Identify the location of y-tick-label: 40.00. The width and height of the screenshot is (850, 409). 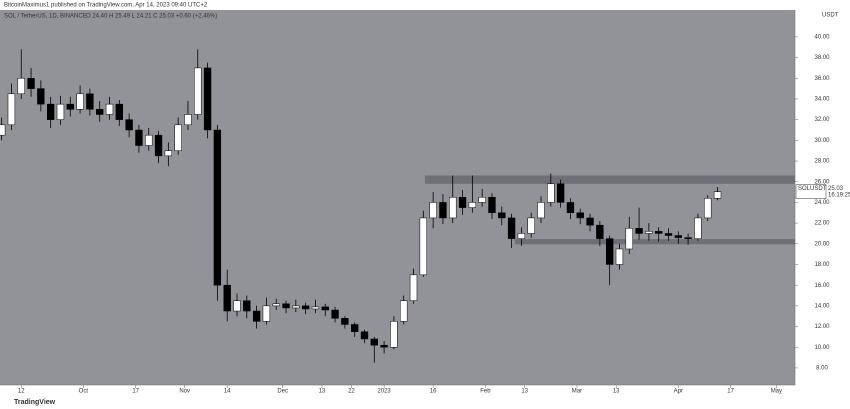
(822, 37).